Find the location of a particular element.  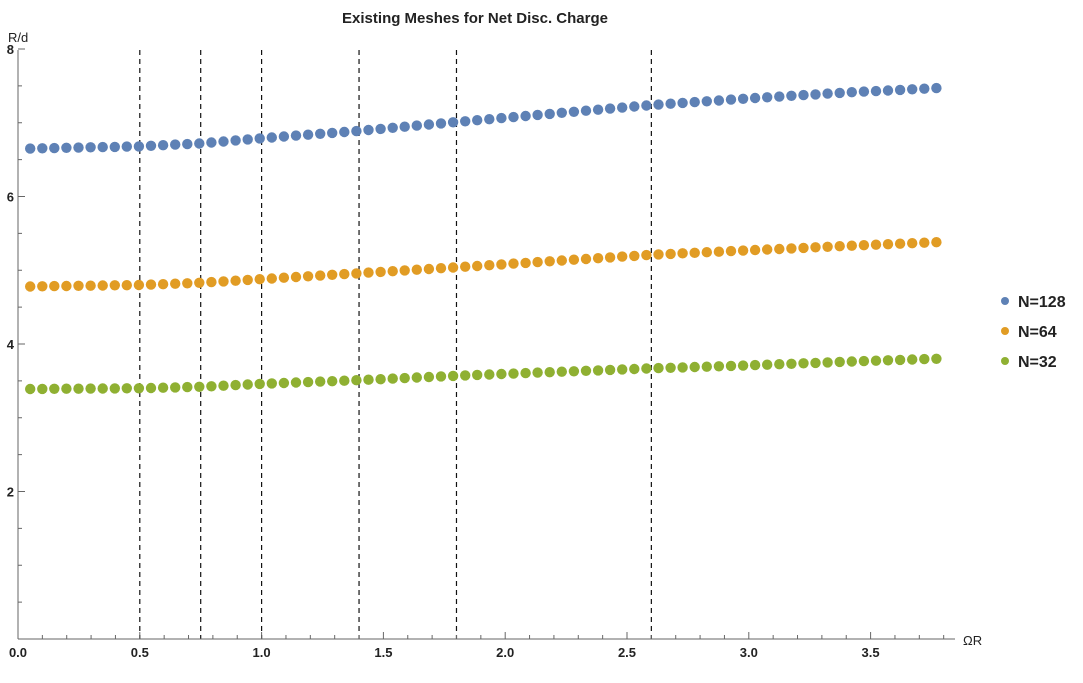

x-tick-label: 1.0 is located at coordinates (262, 652).